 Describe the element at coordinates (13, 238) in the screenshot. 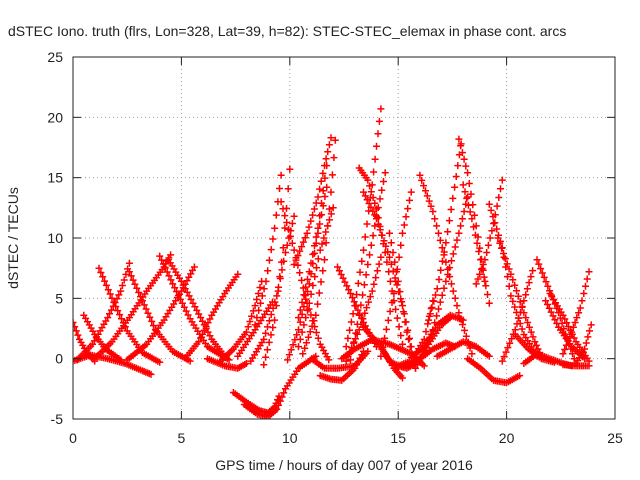

I see `y-axis-label: dSTEC / TECUs` at that location.